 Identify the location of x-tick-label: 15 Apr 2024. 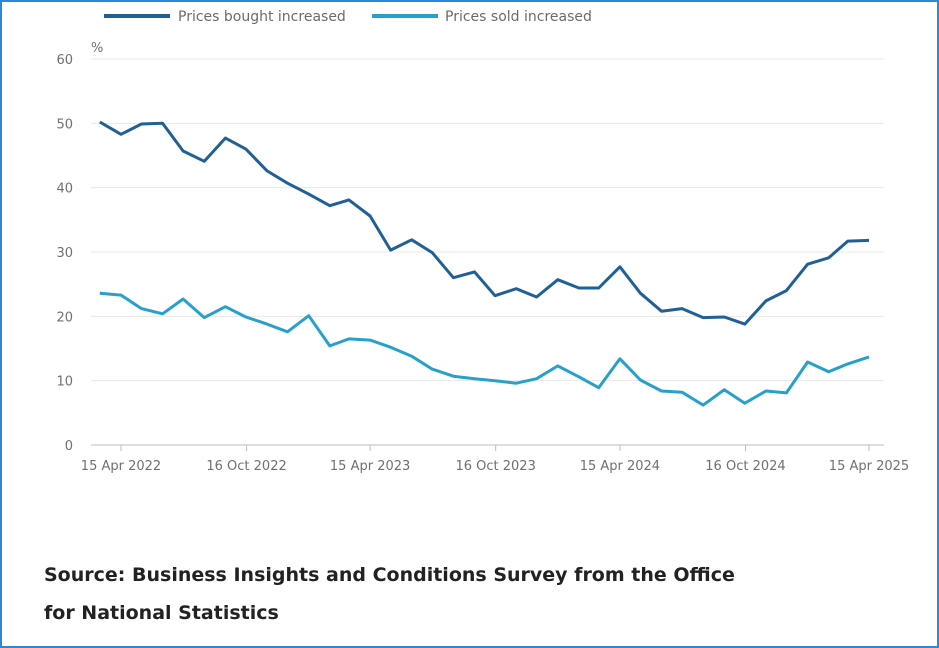
(620, 466).